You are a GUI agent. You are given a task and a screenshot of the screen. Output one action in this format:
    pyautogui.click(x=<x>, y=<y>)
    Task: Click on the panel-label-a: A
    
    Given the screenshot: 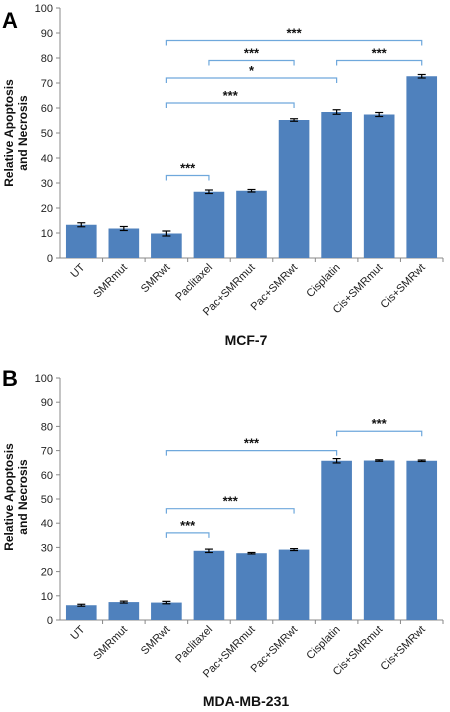 What is the action you would take?
    pyautogui.click(x=10, y=20)
    